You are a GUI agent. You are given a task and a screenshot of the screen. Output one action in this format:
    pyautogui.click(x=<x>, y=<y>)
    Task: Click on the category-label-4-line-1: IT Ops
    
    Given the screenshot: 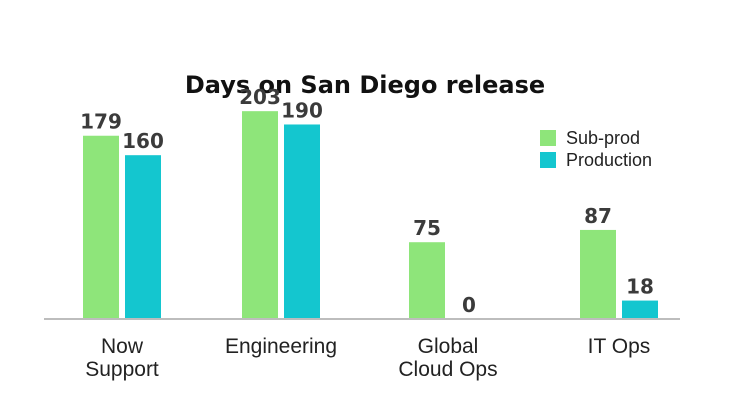 What is the action you would take?
    pyautogui.click(x=619, y=346)
    